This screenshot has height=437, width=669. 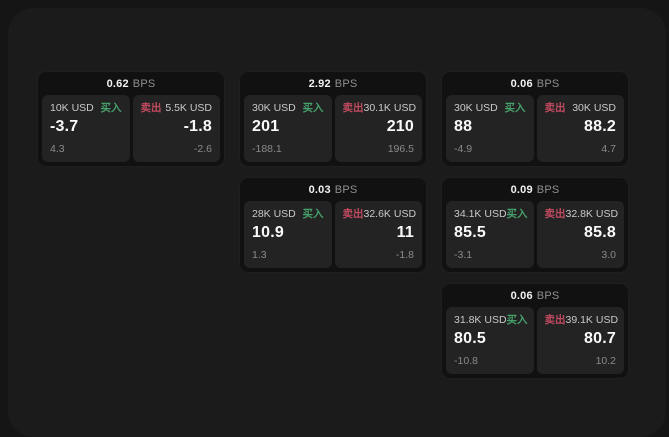 What do you see at coordinates (288, 234) in the screenshot?
I see `buy-panel: 28K USD 买入 10.9 1.3` at bounding box center [288, 234].